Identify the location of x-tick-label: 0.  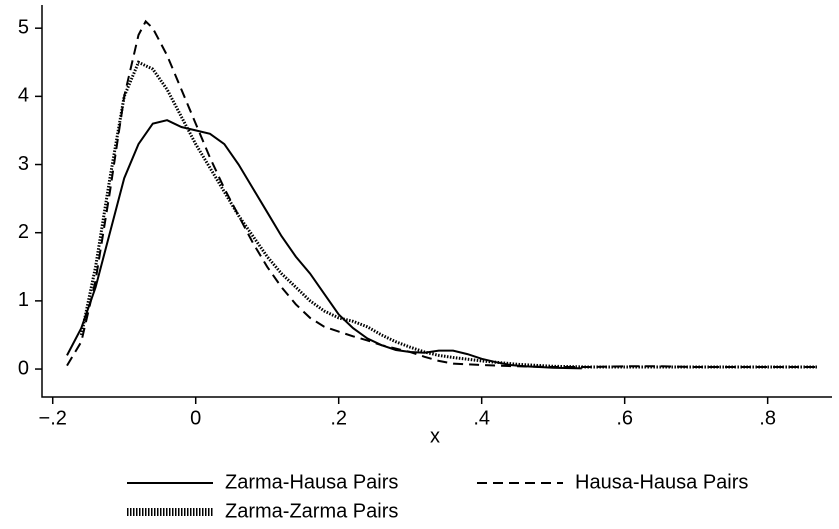
(195, 418).